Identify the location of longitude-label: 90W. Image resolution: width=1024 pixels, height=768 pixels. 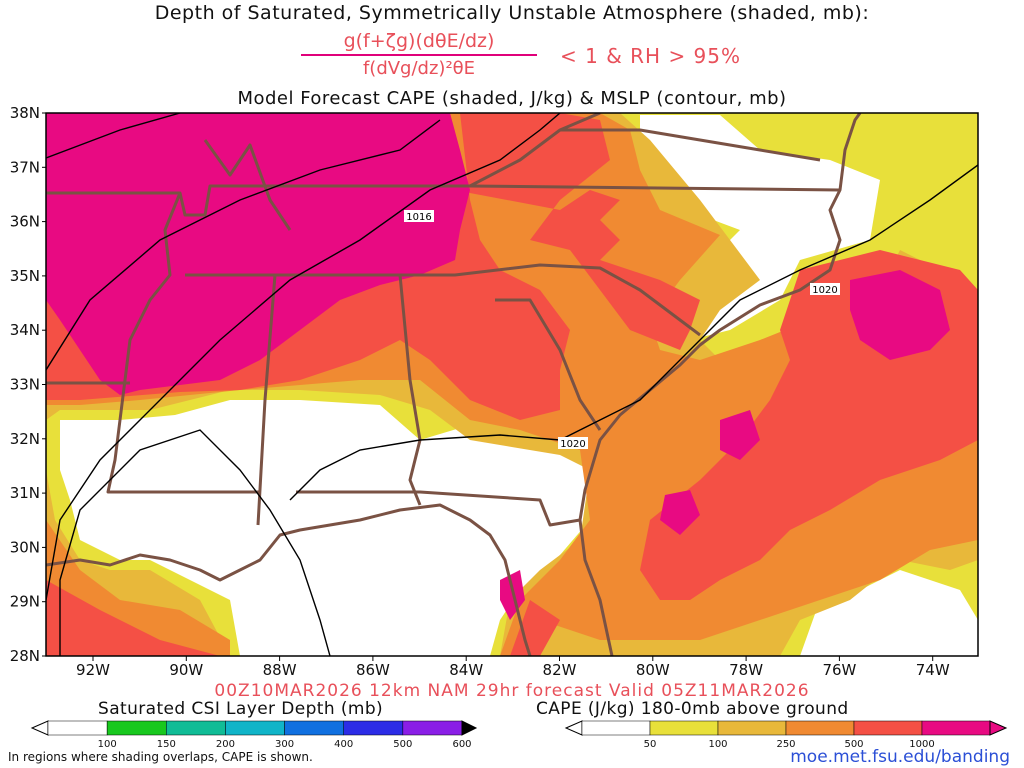
(186, 670).